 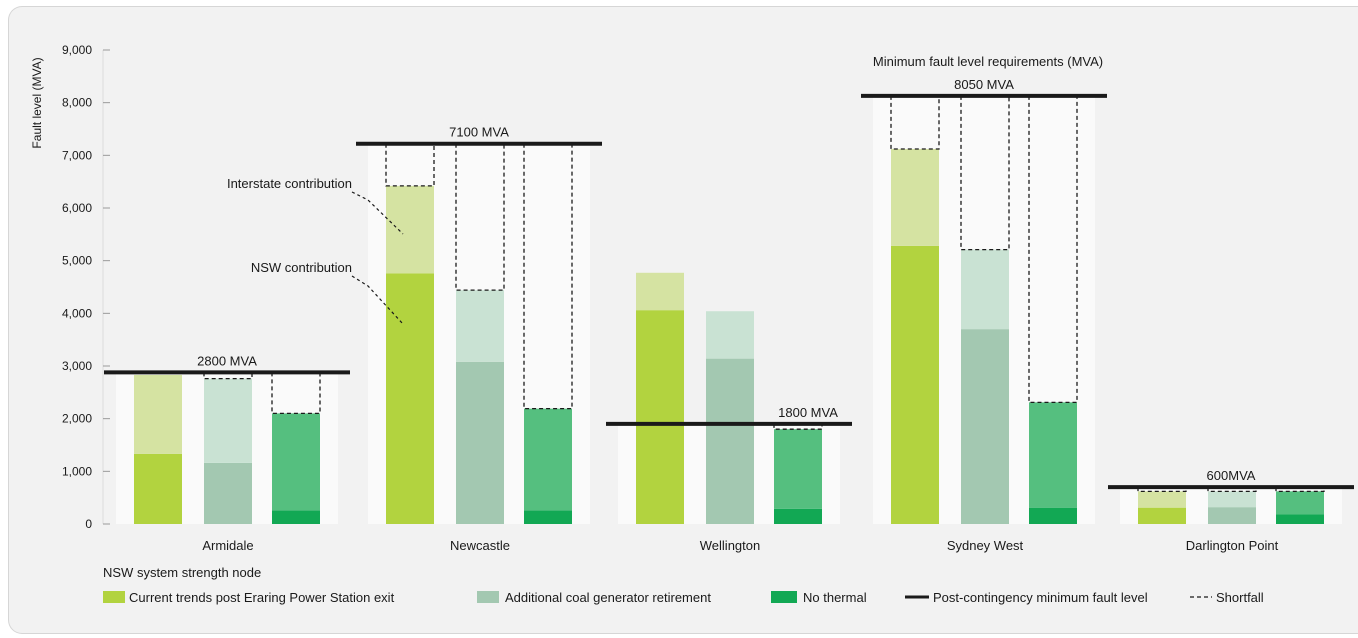 I want to click on category-label-newcastle: Newcastle, so click(x=480, y=545).